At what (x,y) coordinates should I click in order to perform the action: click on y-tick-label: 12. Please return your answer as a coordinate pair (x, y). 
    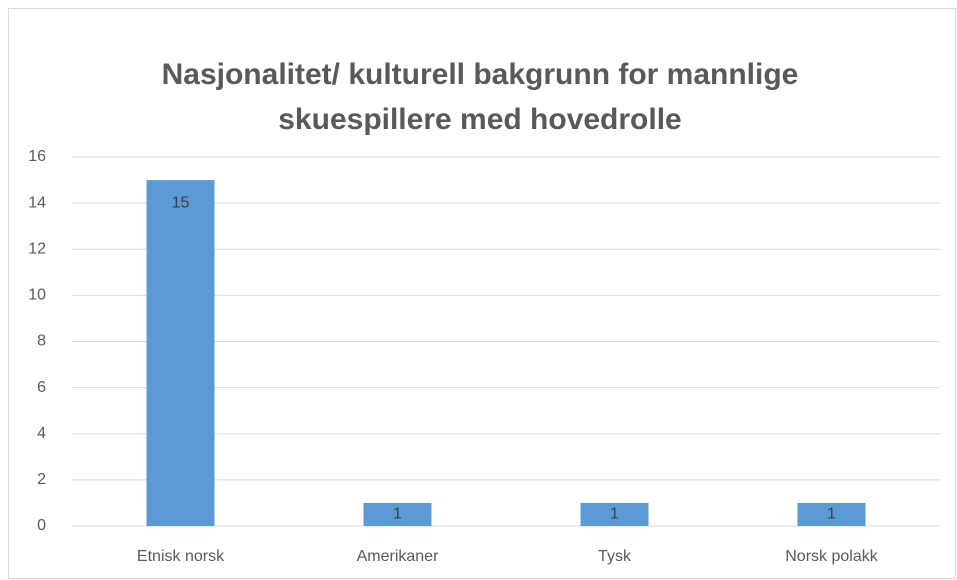
    Looking at the image, I should click on (37, 248).